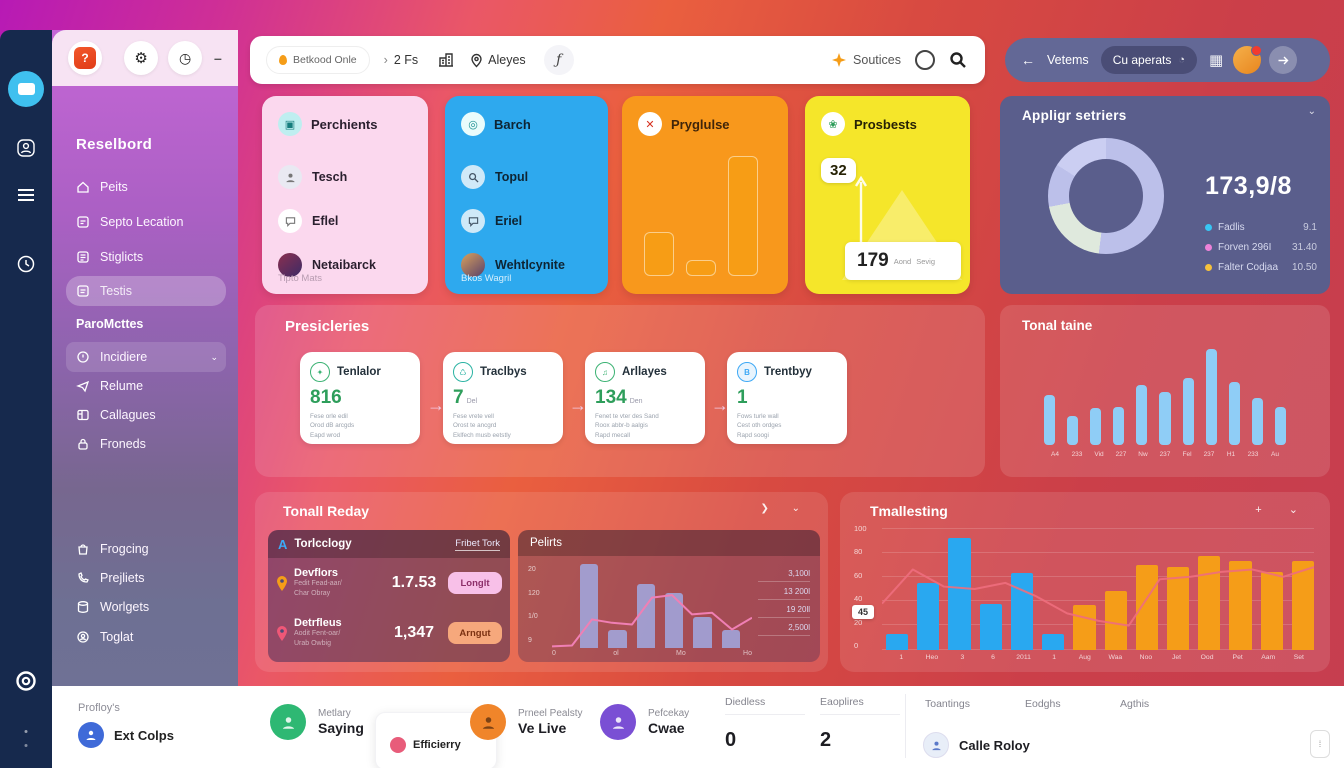  I want to click on table-header: Agthis, so click(1135, 704).